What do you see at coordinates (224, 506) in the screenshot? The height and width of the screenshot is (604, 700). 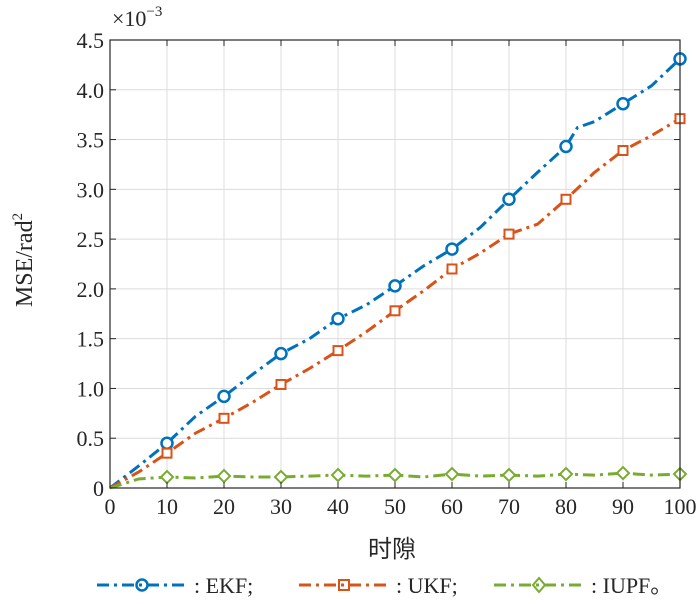 I see `x-tick-label: 20` at bounding box center [224, 506].